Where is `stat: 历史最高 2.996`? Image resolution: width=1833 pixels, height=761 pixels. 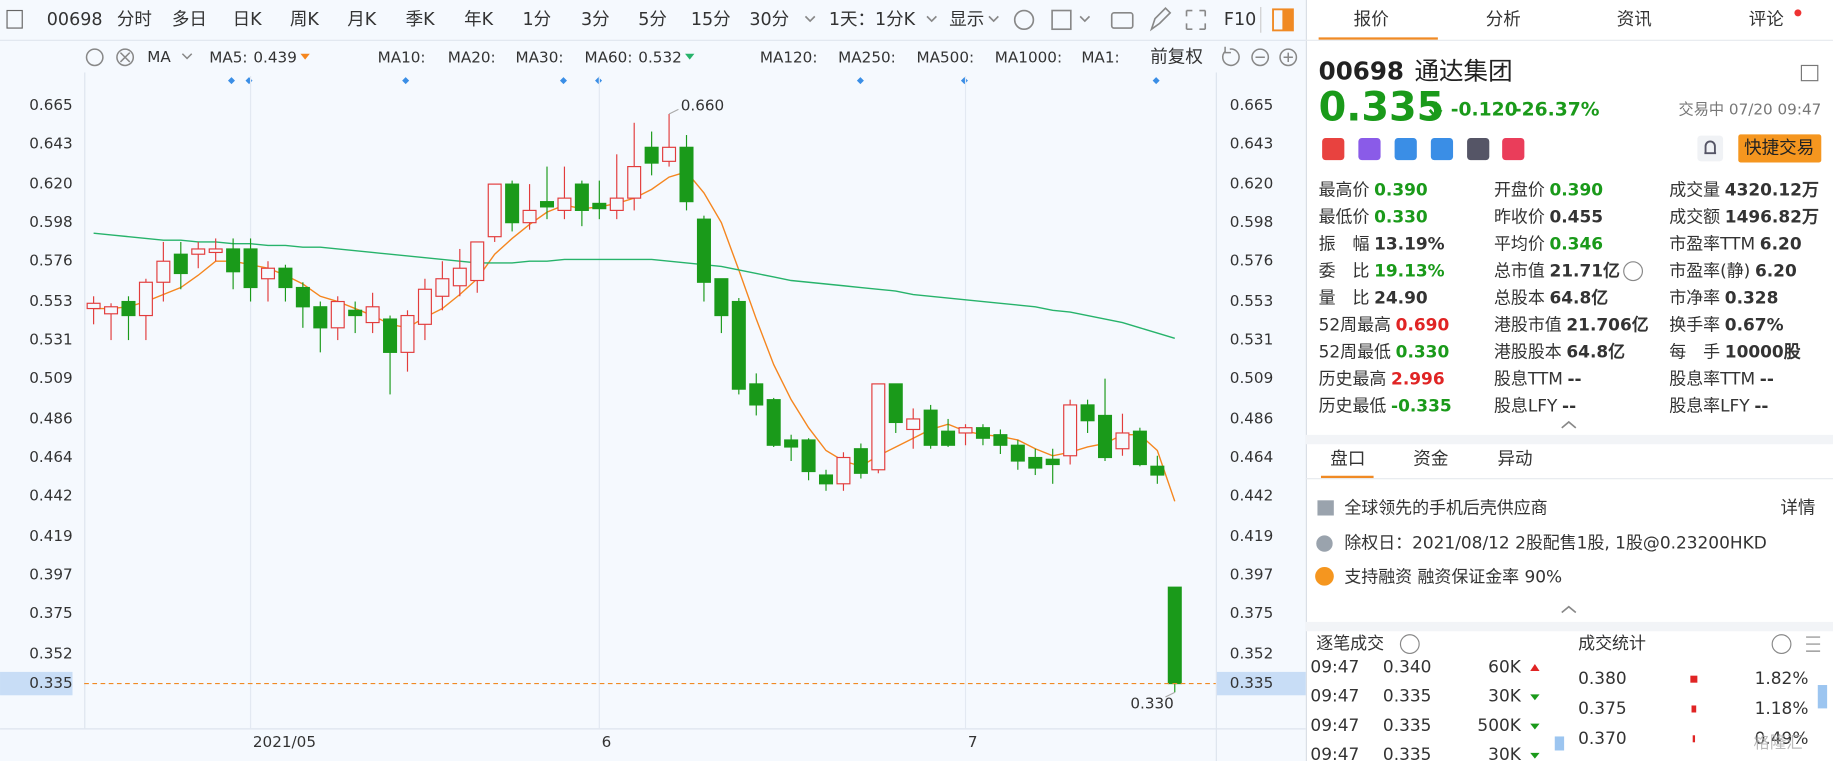 stat: 历史最高 2.996 is located at coordinates (1382, 379).